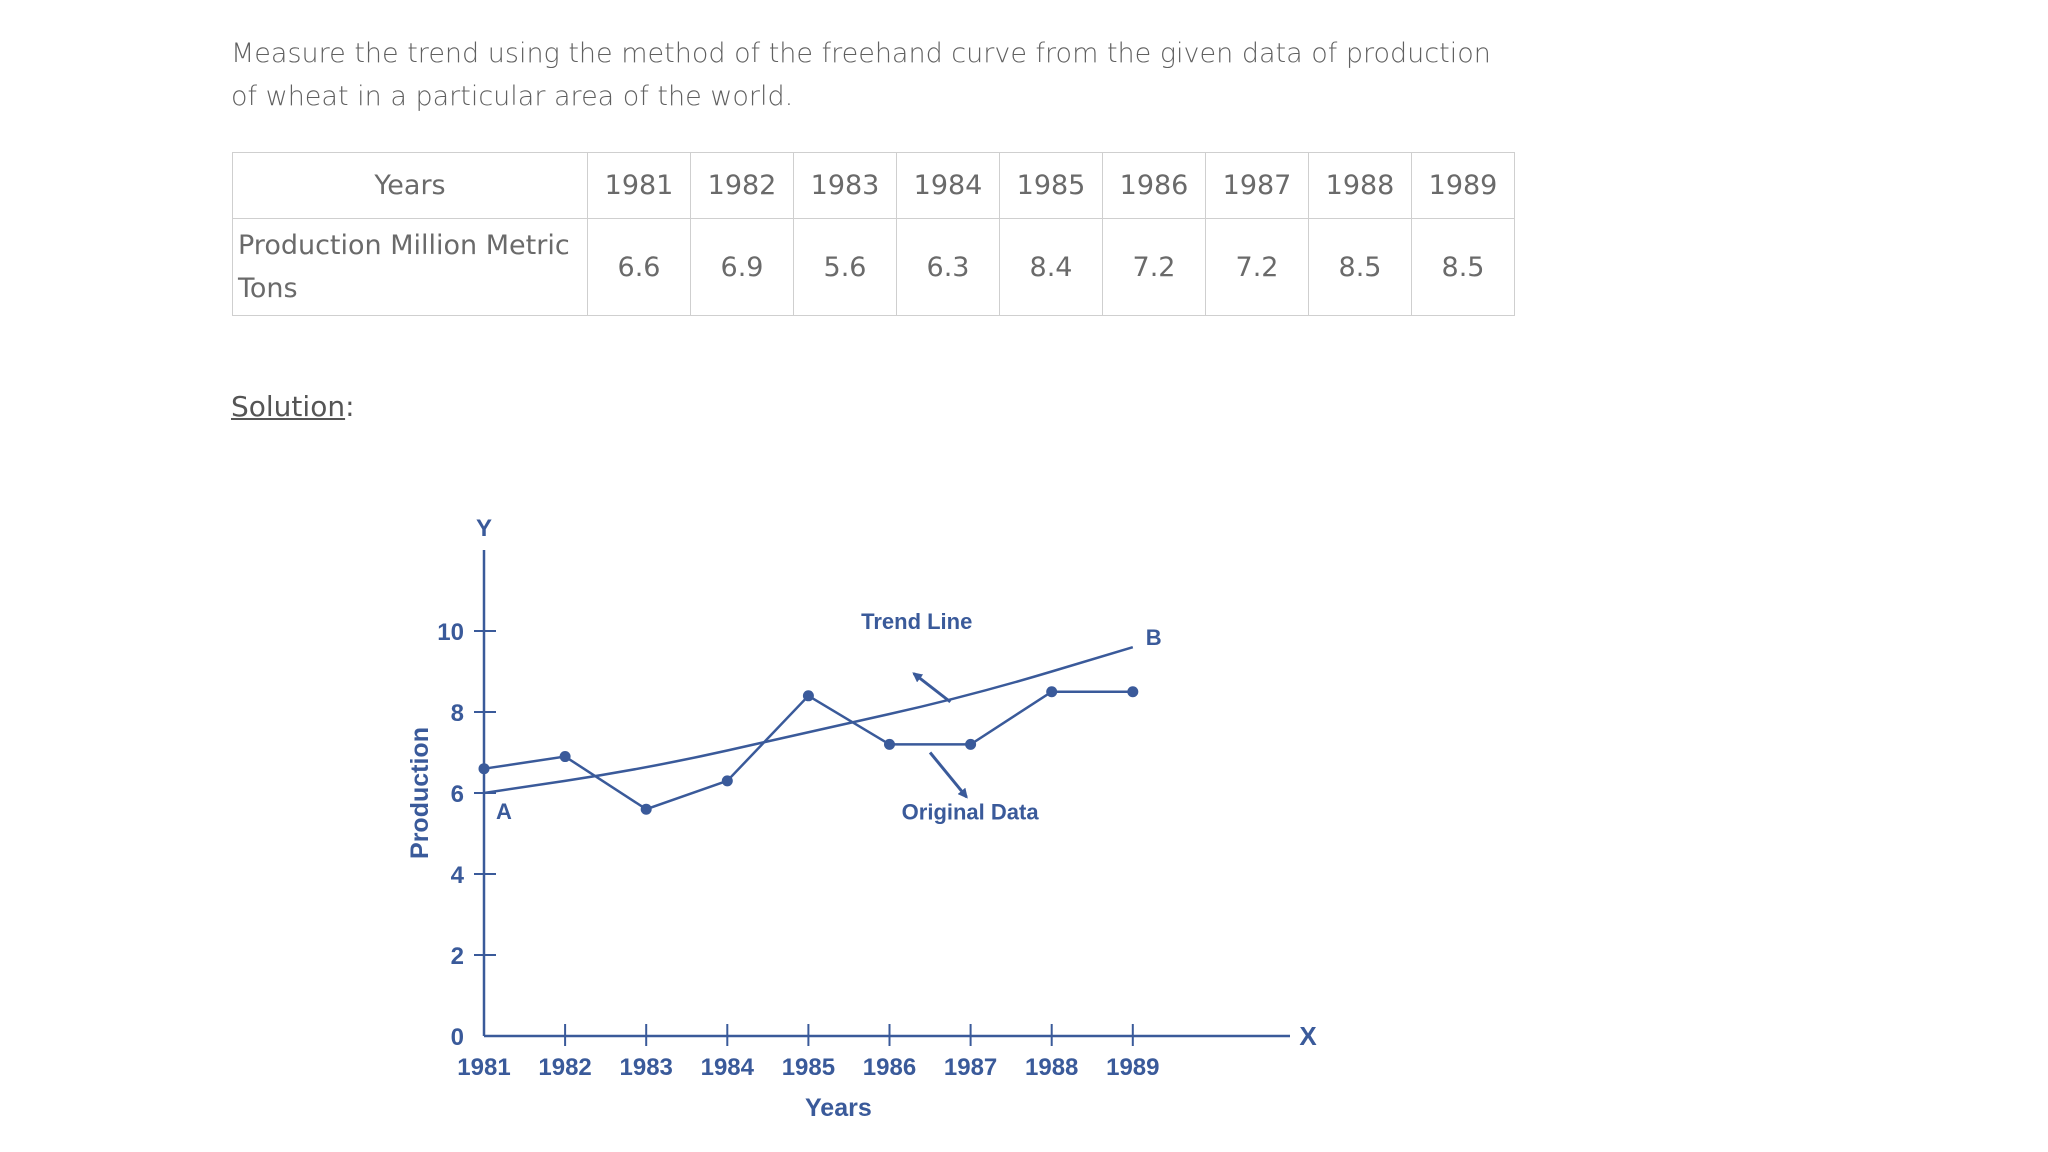 The width and height of the screenshot is (2048, 1152). I want to click on table-row-label: Production Million Metric Tons, so click(410, 267).